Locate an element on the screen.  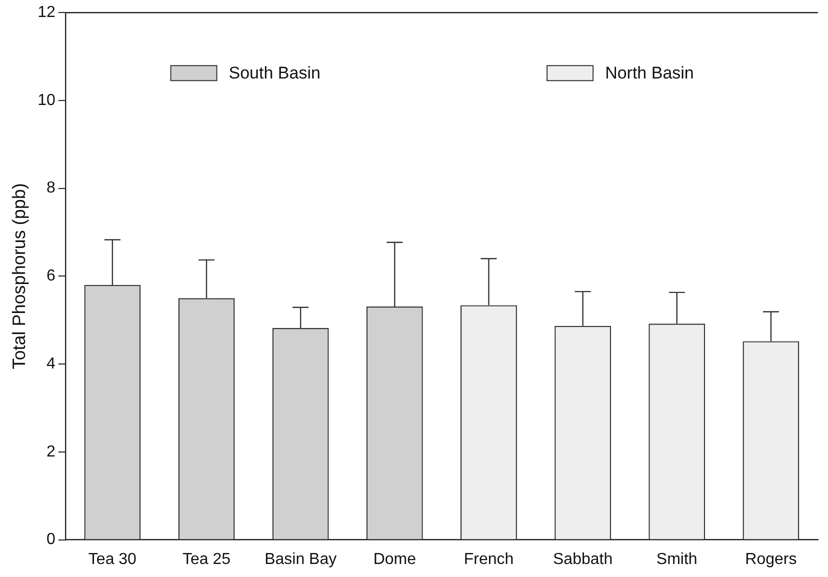
y-tick-label: 12 is located at coordinates (47, 13).